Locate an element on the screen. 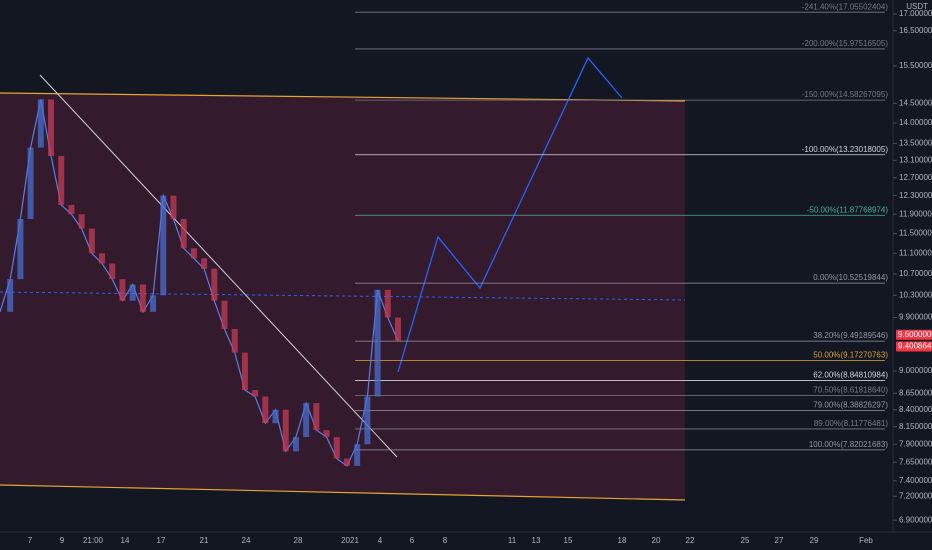 Image resolution: width=932 pixels, height=550 pixels. price-label: 7.90000000 is located at coordinates (915, 443).